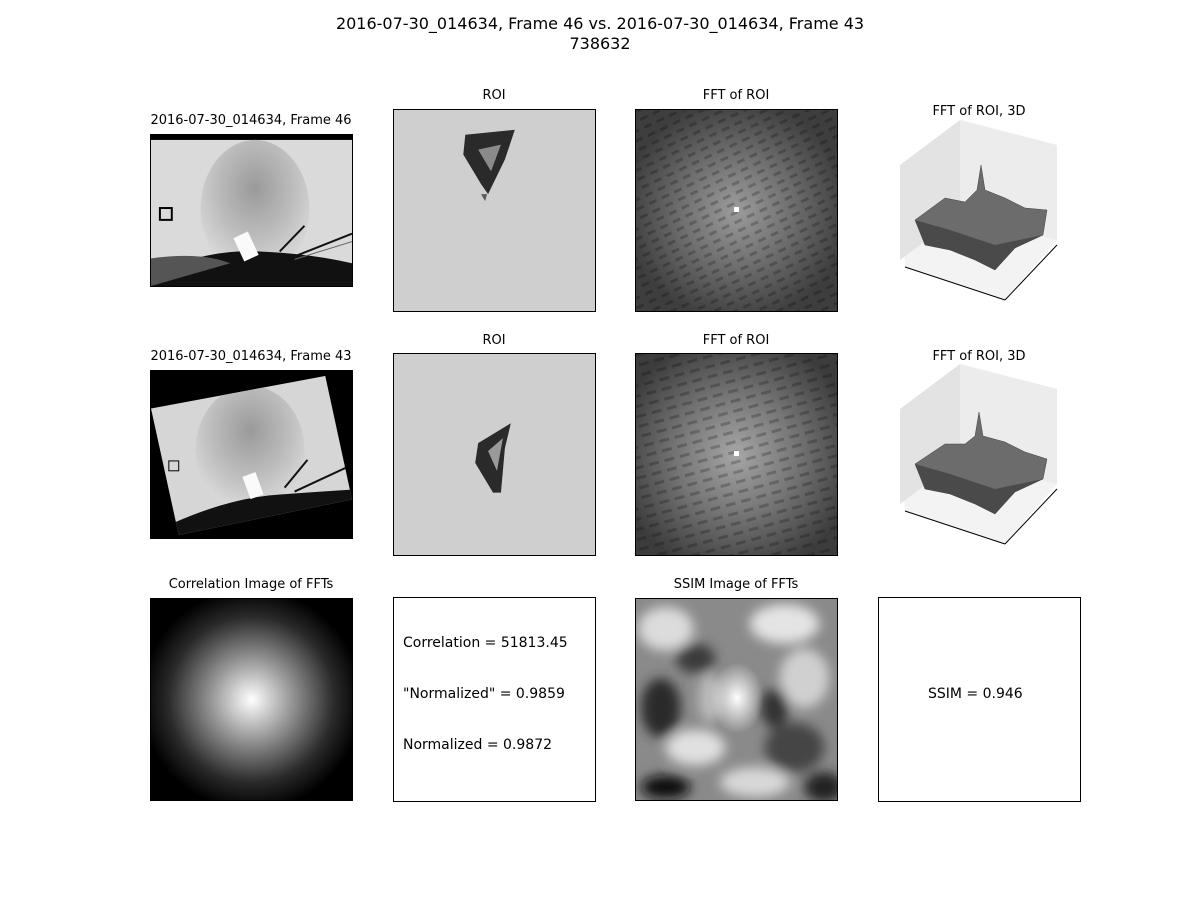 The image size is (1200, 900). What do you see at coordinates (251, 356) in the screenshot?
I see `frame43-title: 2016-07-30_014634, Frame 43` at bounding box center [251, 356].